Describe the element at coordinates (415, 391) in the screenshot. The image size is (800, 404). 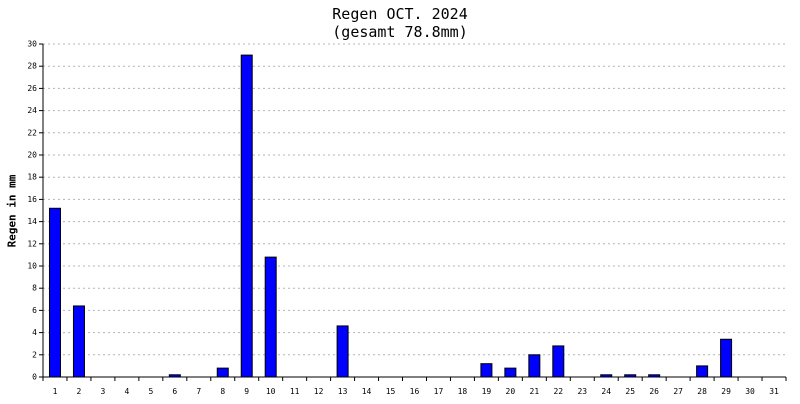
I see `x-tick-label: 16` at that location.